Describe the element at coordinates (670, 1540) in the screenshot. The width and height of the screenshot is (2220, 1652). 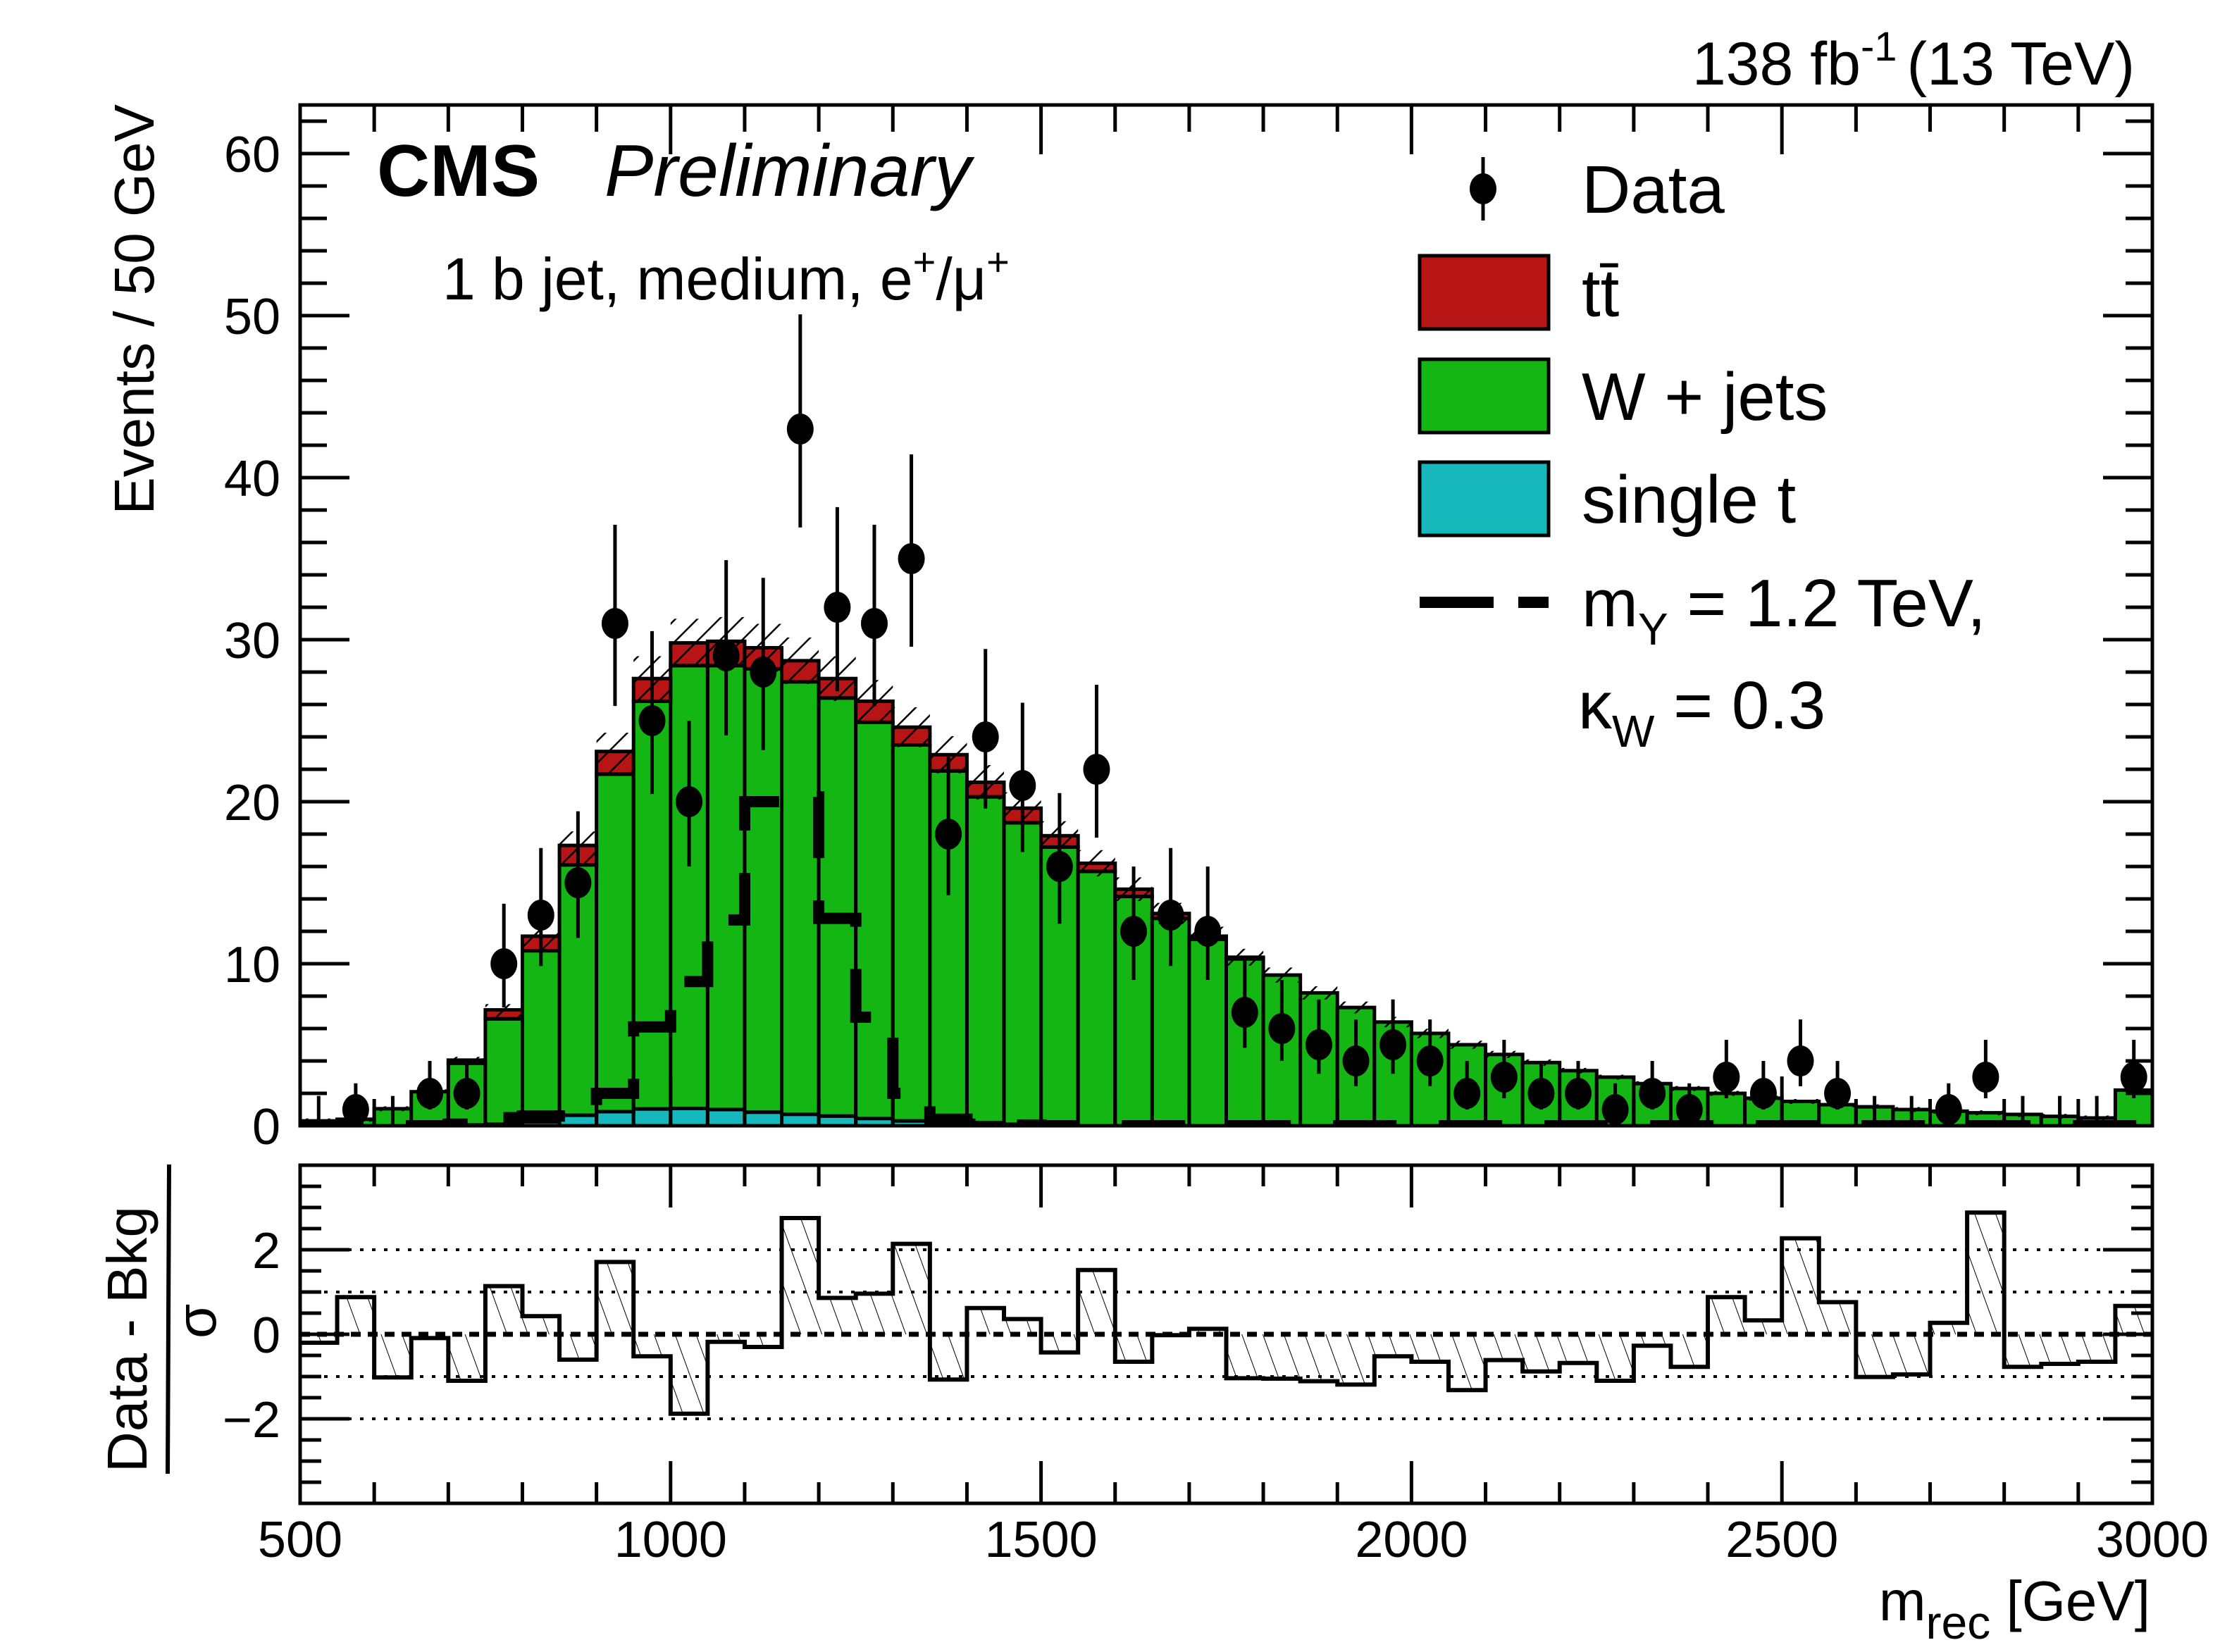
I see `x-tick-label: 1000` at that location.